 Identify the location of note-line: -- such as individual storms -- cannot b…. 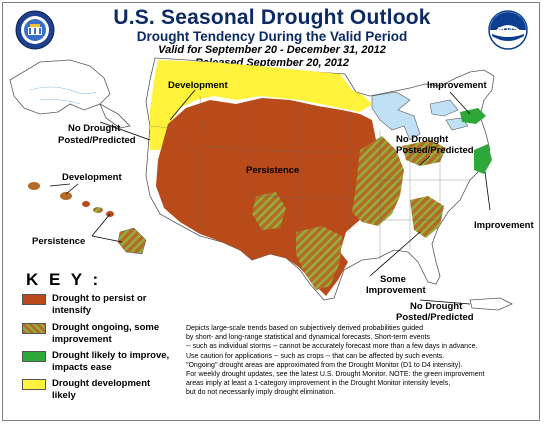
(332, 347).